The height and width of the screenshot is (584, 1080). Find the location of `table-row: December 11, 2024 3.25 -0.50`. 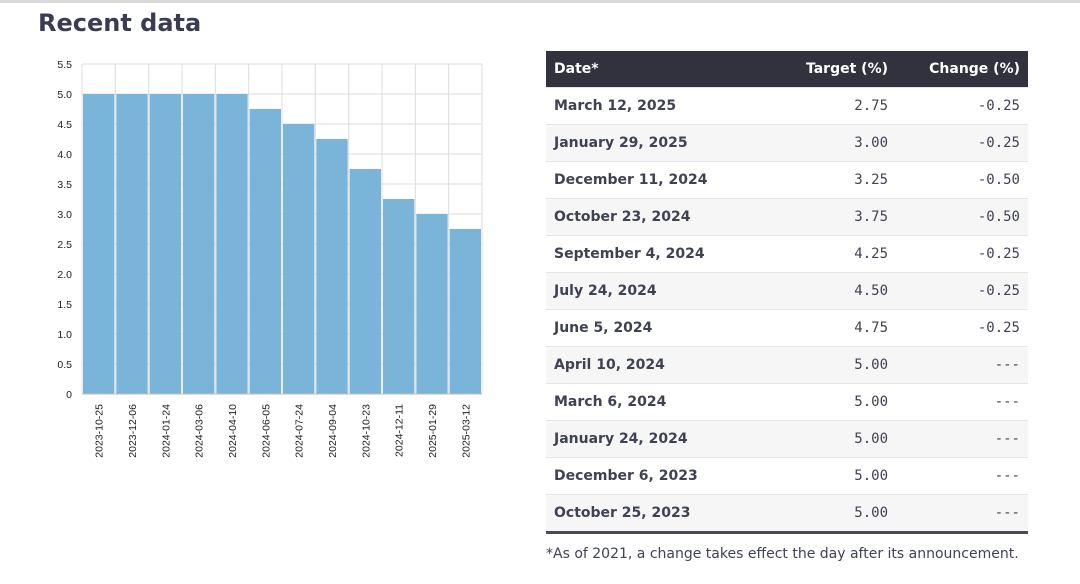

table-row: December 11, 2024 3.25 -0.50 is located at coordinates (787, 180).